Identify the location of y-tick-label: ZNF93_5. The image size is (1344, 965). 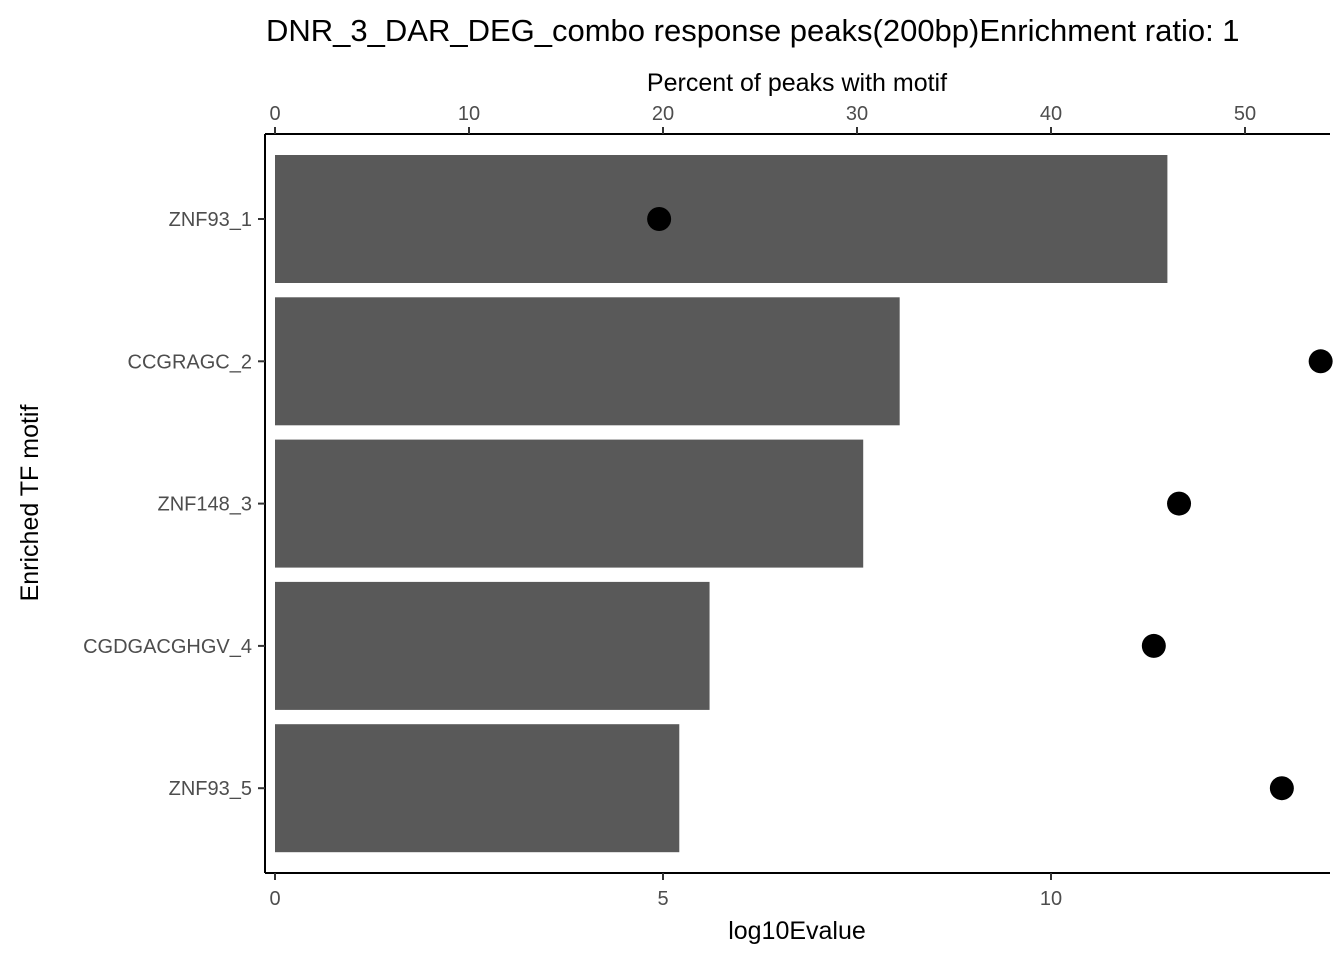
(210, 789).